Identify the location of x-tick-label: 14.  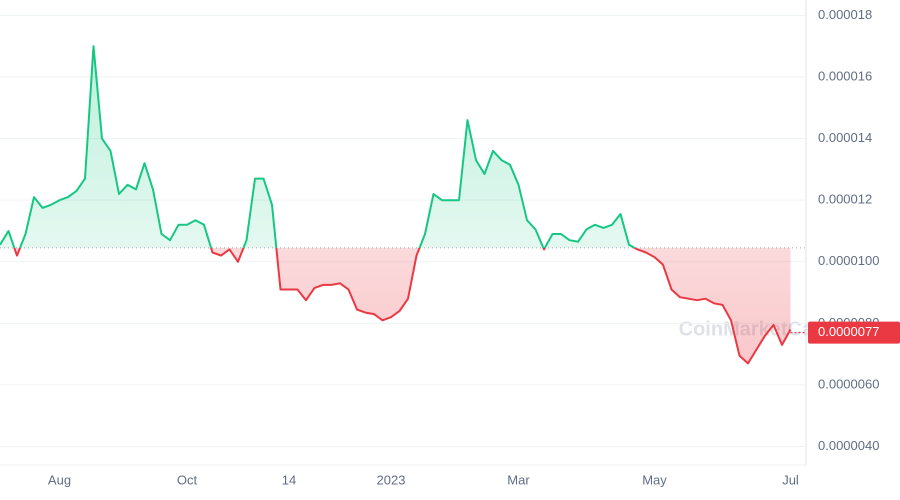
(289, 479).